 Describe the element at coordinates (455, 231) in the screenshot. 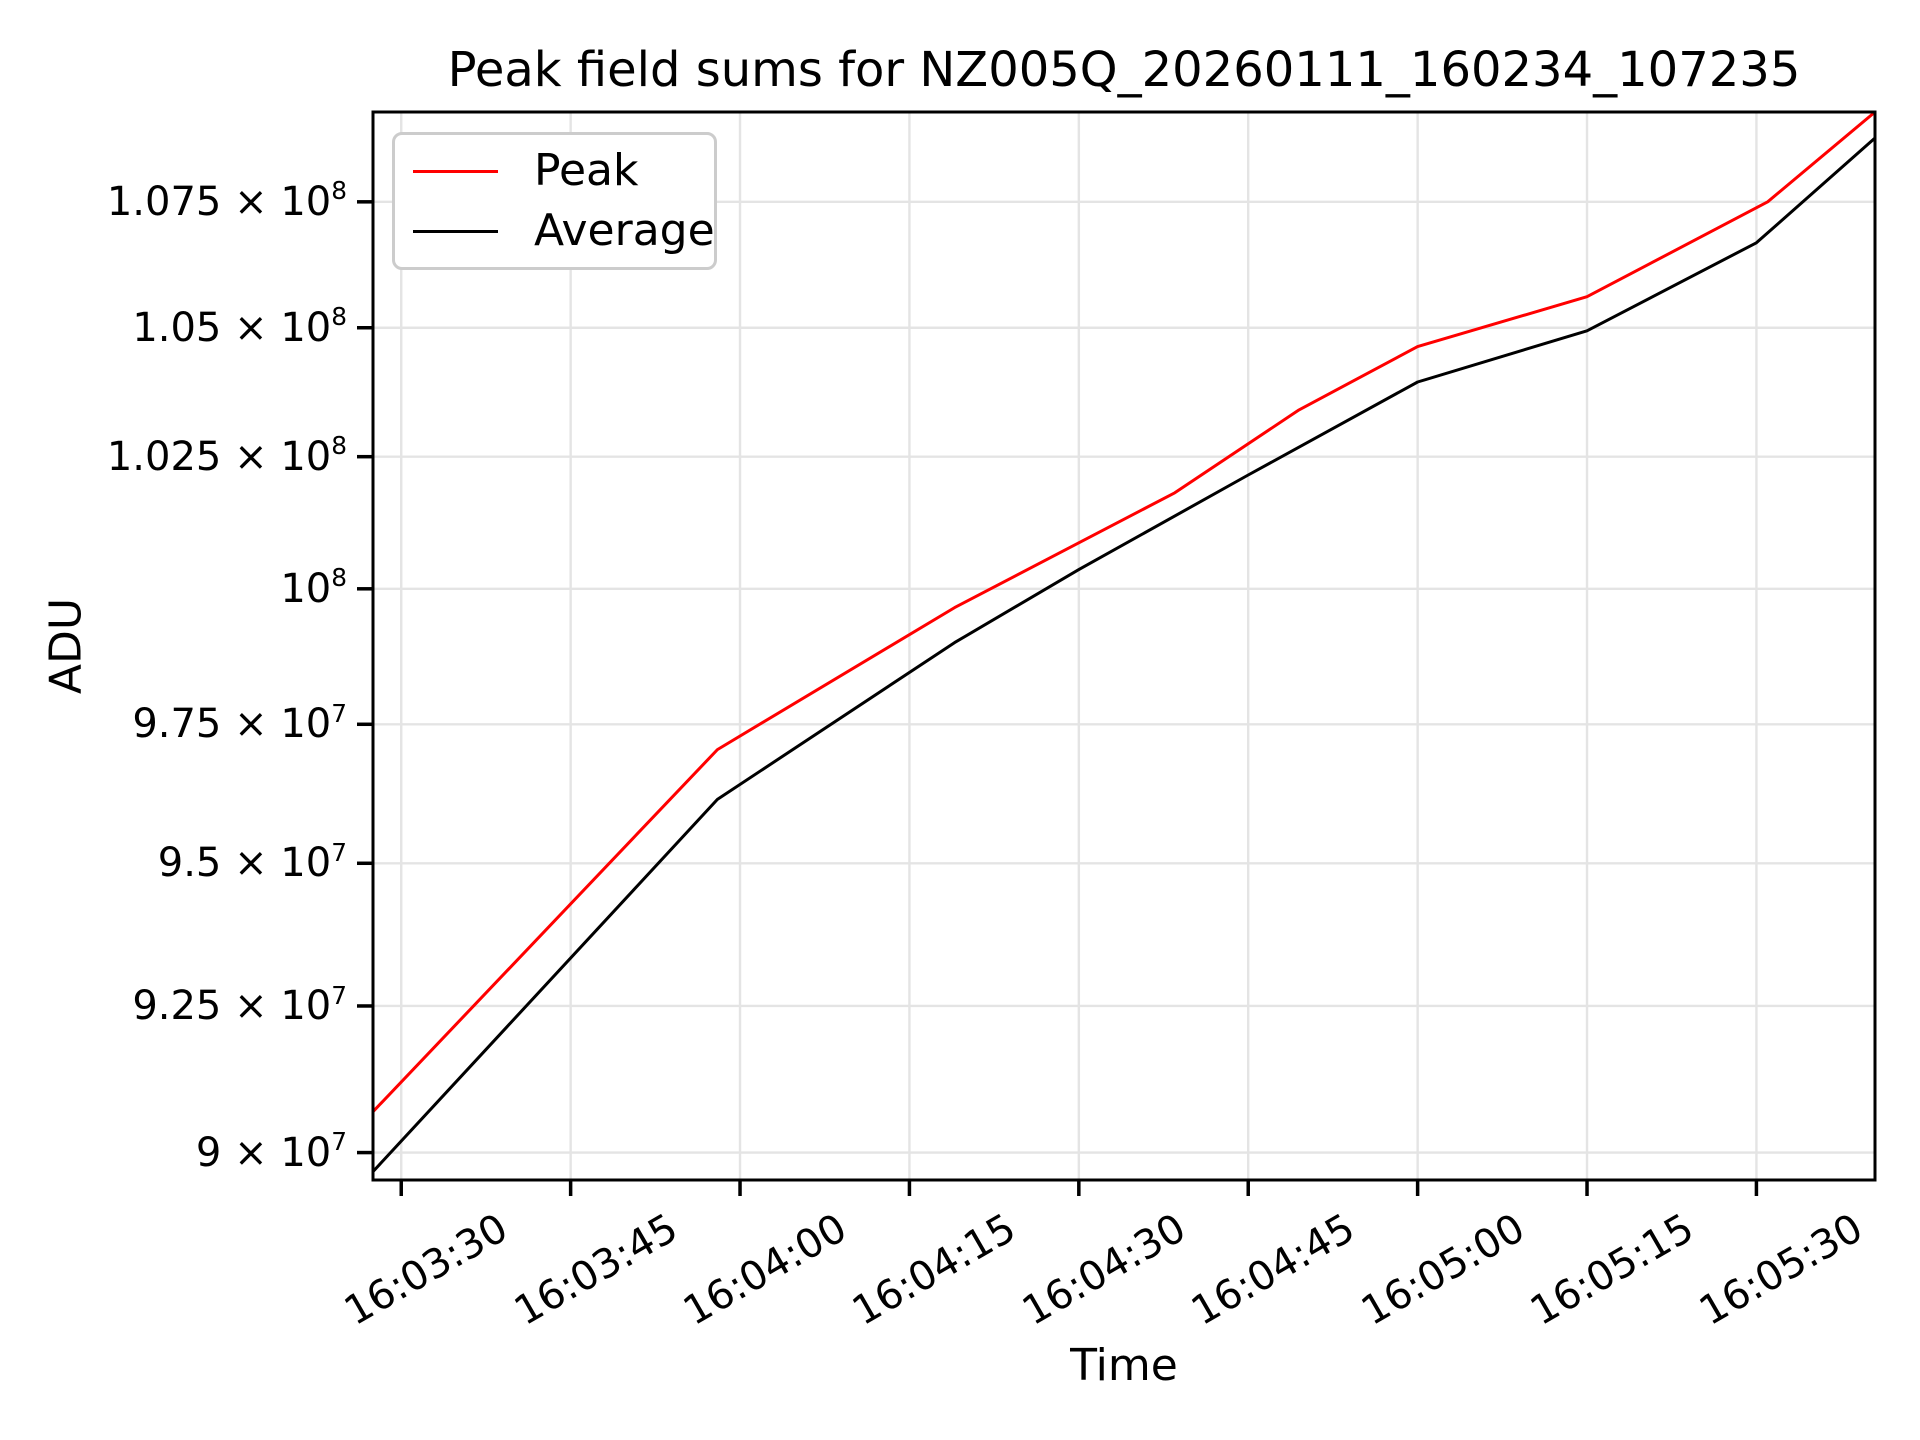

I see `legend-line-sample-average` at that location.